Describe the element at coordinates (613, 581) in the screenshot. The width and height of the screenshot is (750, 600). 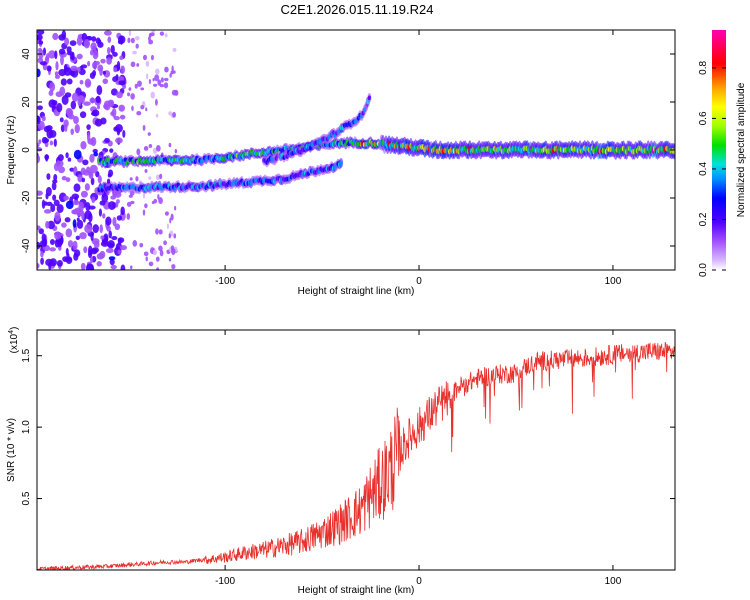
I see `snr-x-tick-label: 100` at that location.